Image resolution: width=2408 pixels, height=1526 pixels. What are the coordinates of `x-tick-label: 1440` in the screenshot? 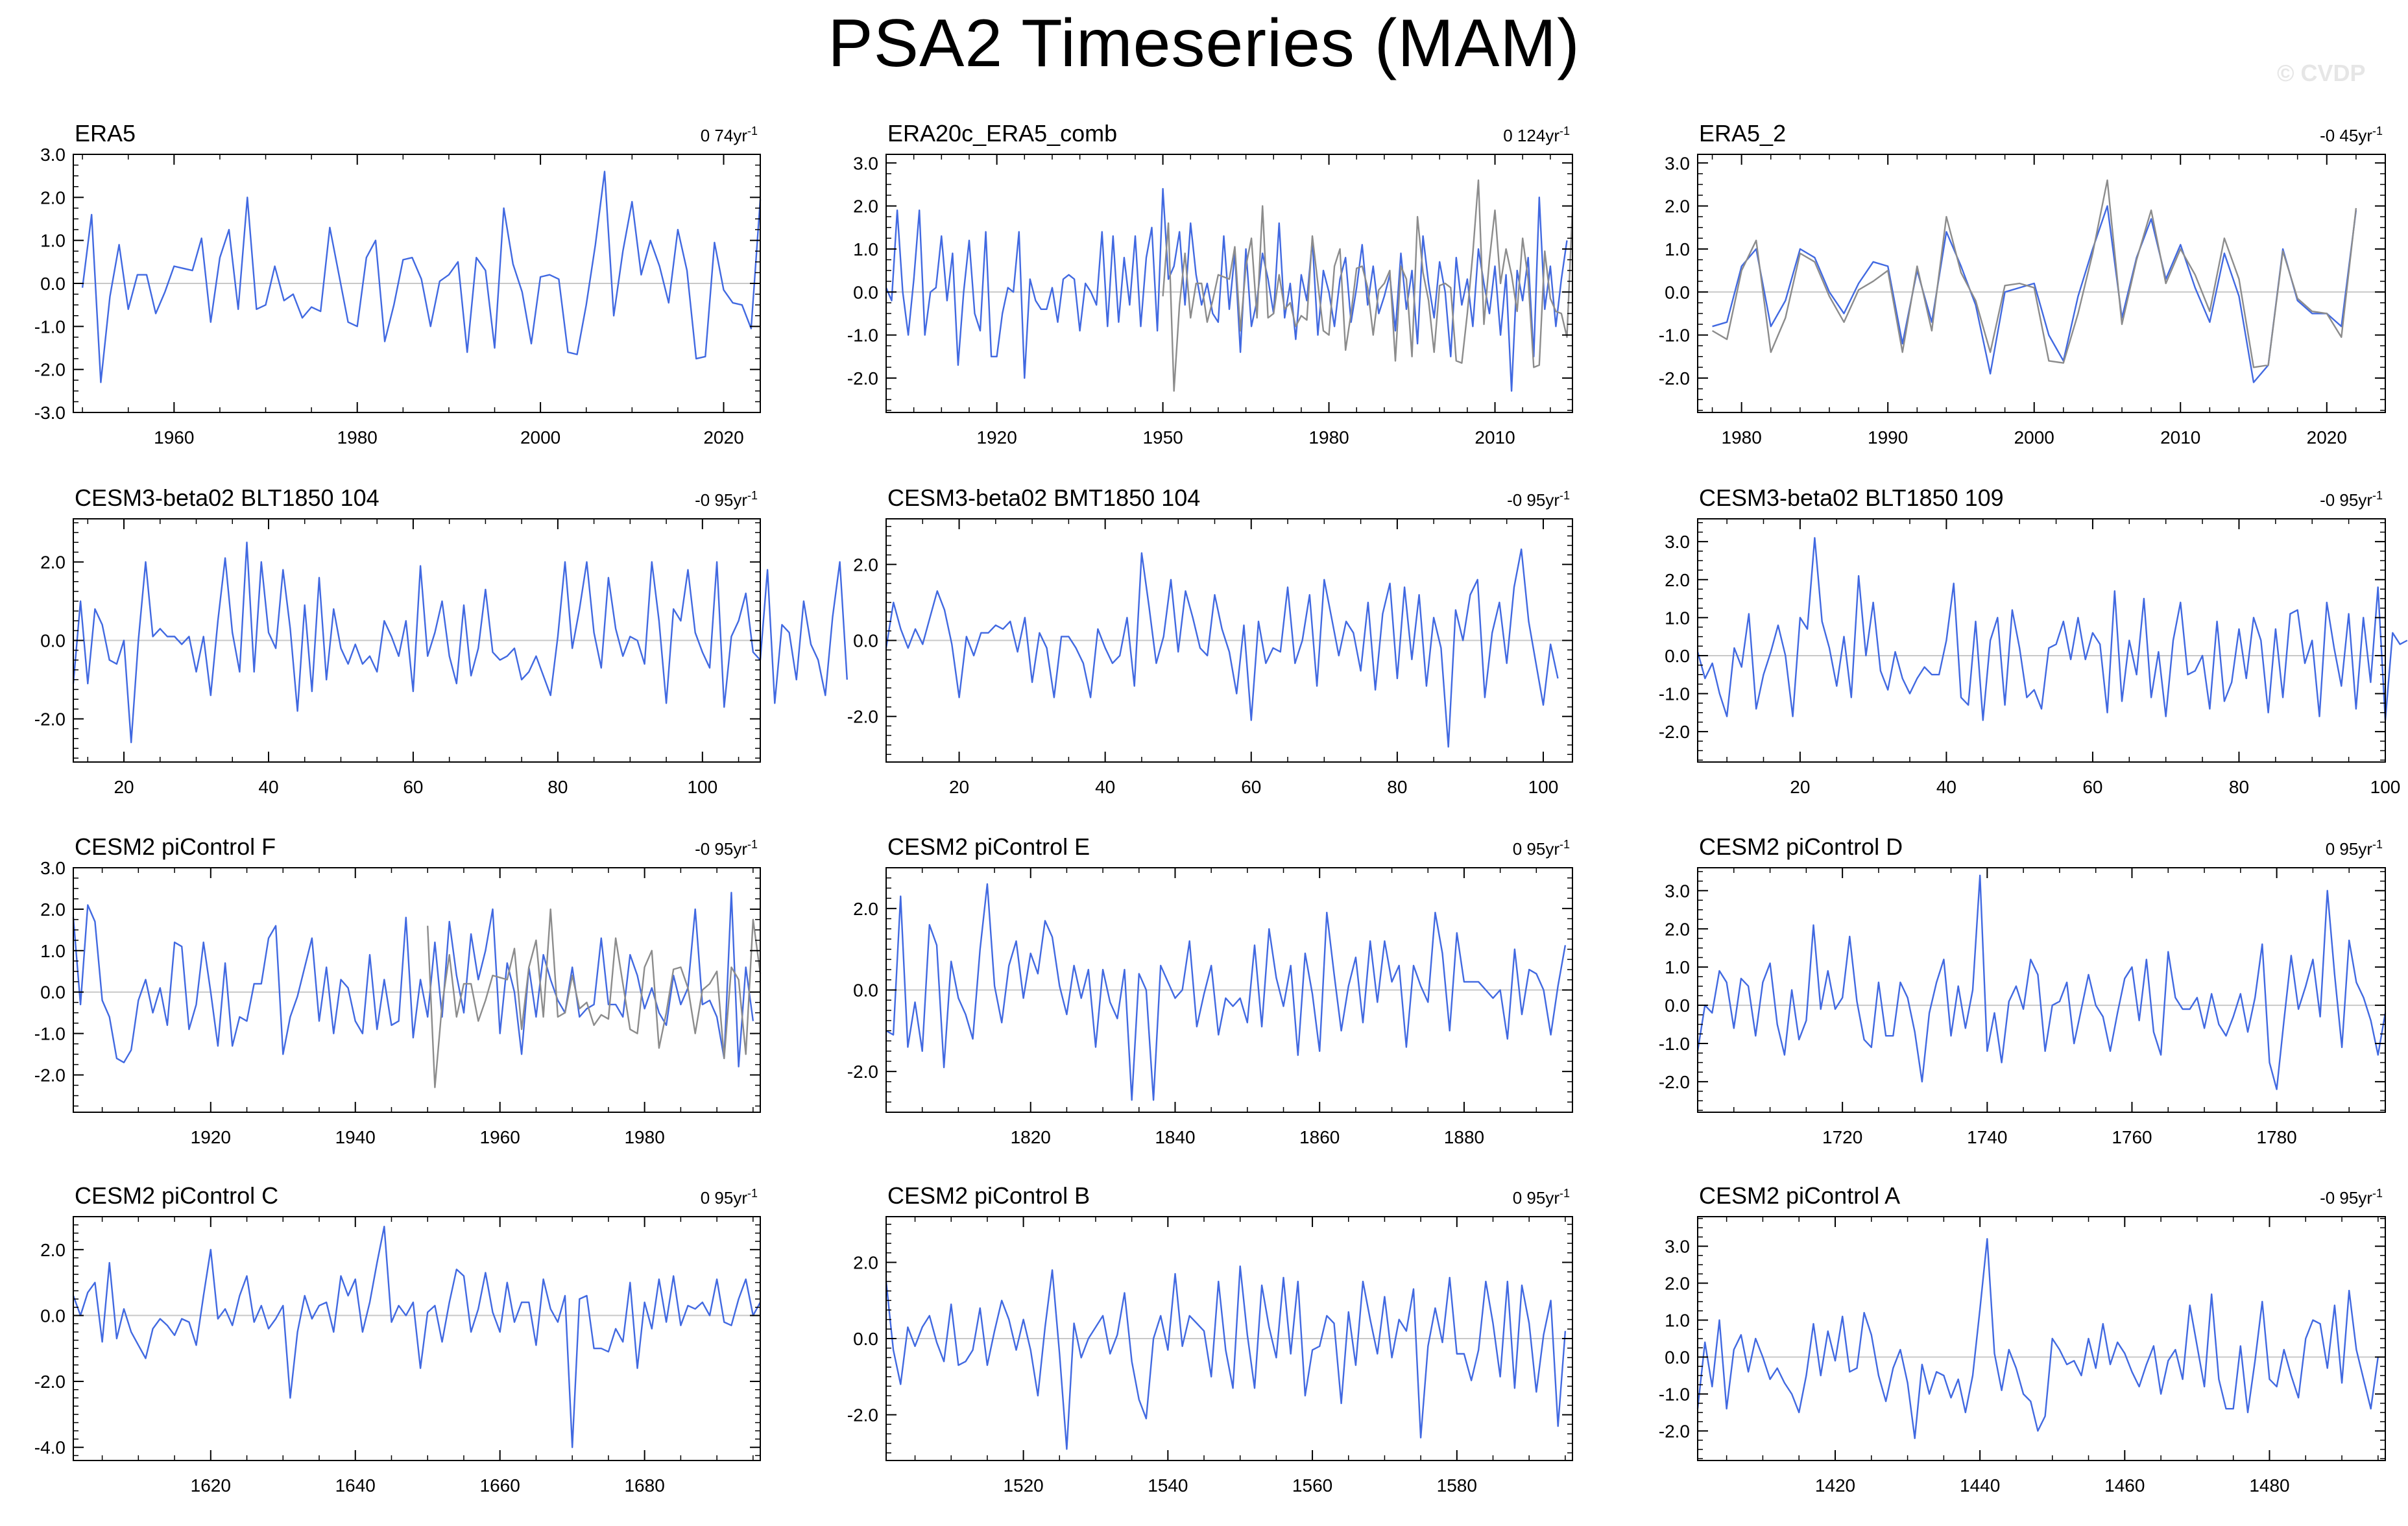 It's located at (1980, 1485).